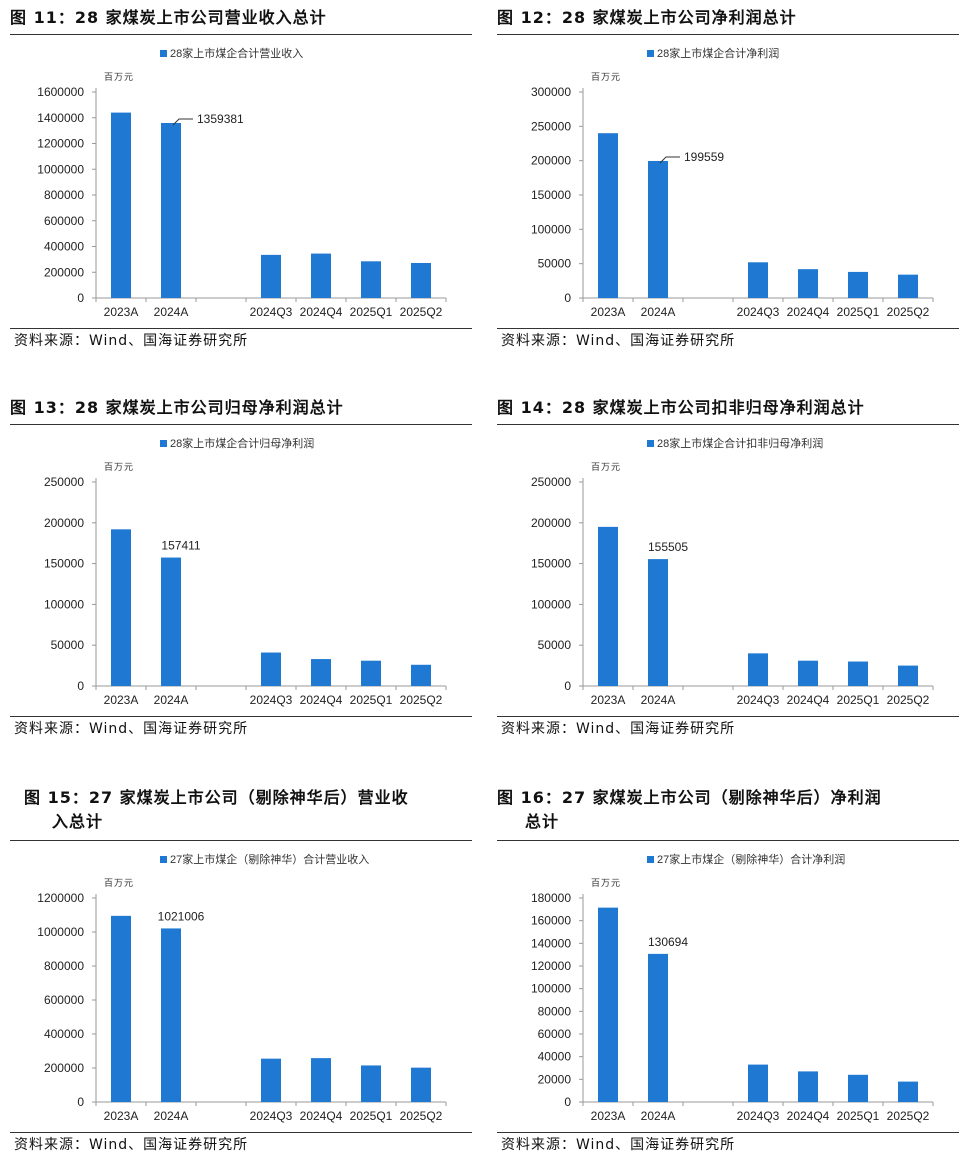 The height and width of the screenshot is (1168, 968). Describe the element at coordinates (551, 898) in the screenshot. I see `y-tick-label: 180000` at that location.